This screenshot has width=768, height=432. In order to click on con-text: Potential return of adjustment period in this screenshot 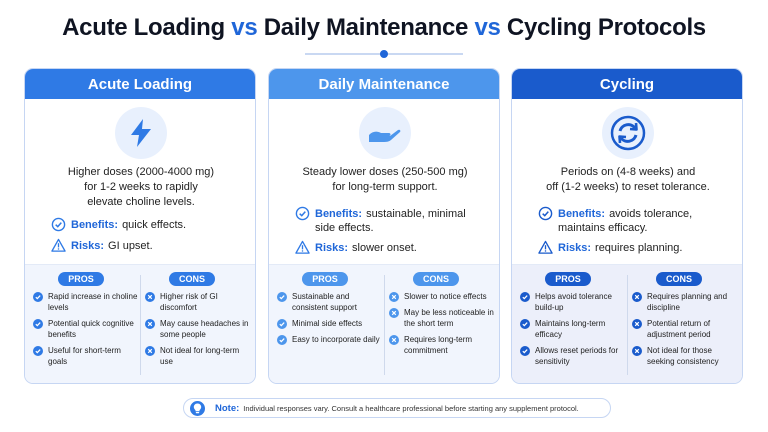, I will do `click(679, 329)`.